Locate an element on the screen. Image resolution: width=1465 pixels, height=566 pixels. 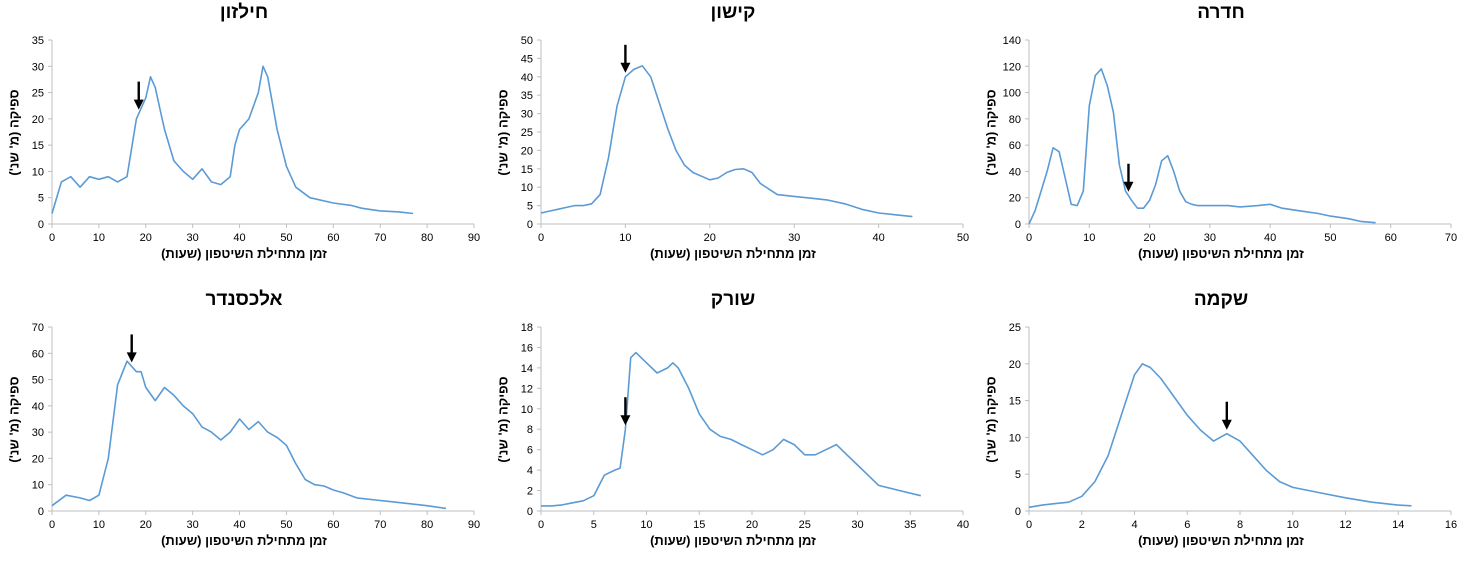
x-tick-label: 2 is located at coordinates (1082, 525).